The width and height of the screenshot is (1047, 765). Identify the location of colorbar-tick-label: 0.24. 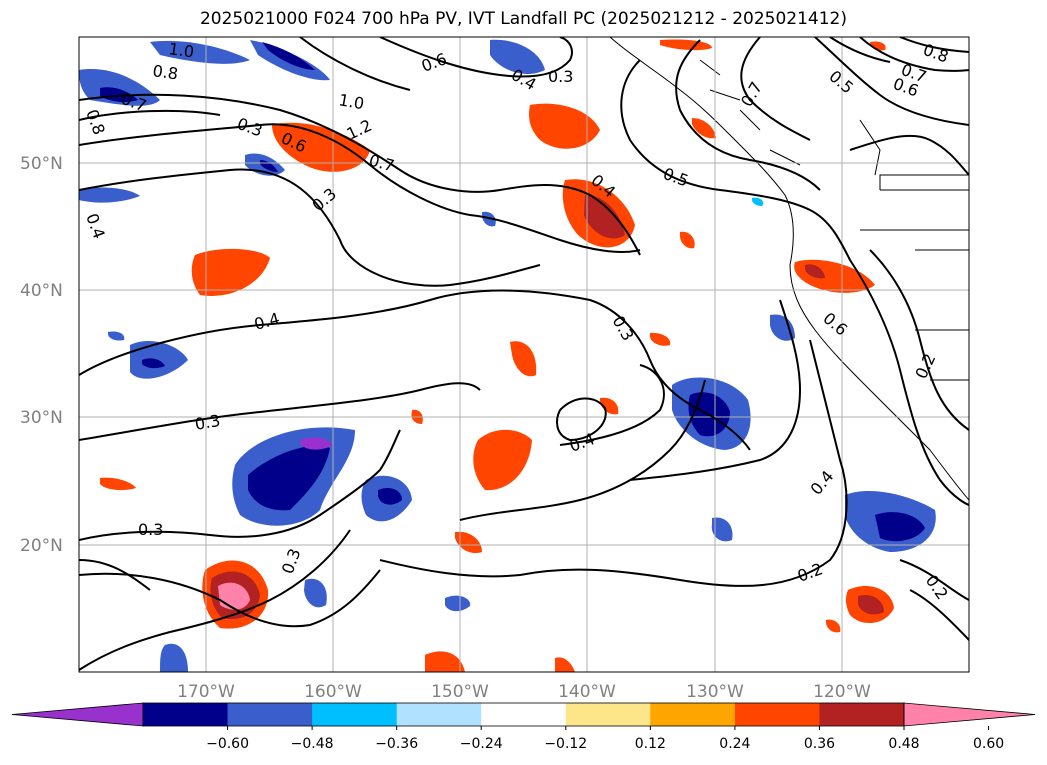
(734, 744).